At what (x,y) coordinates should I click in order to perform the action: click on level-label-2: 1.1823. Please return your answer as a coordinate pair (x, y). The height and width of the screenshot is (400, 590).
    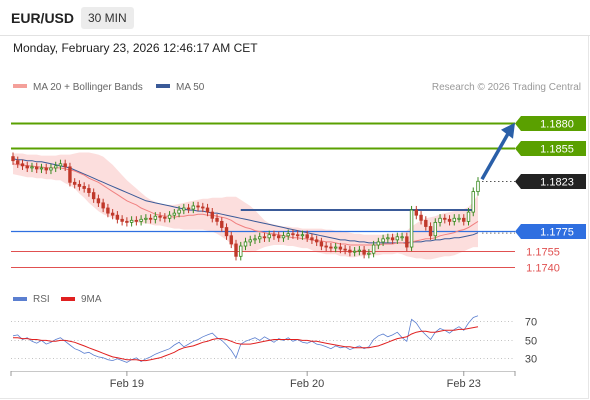
    Looking at the image, I should click on (557, 183).